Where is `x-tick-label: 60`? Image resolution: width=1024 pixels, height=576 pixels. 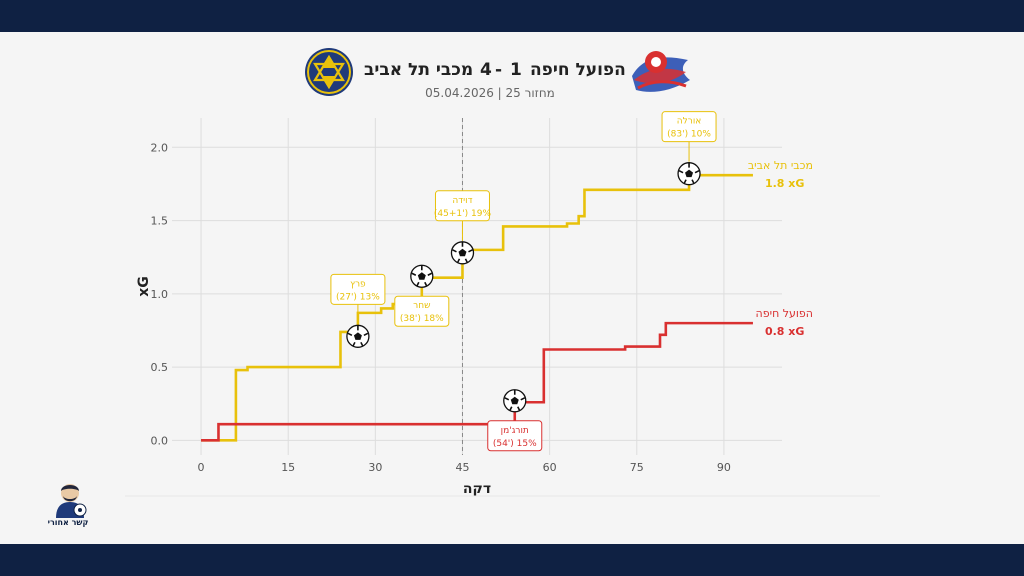 x-tick-label: 60 is located at coordinates (550, 467).